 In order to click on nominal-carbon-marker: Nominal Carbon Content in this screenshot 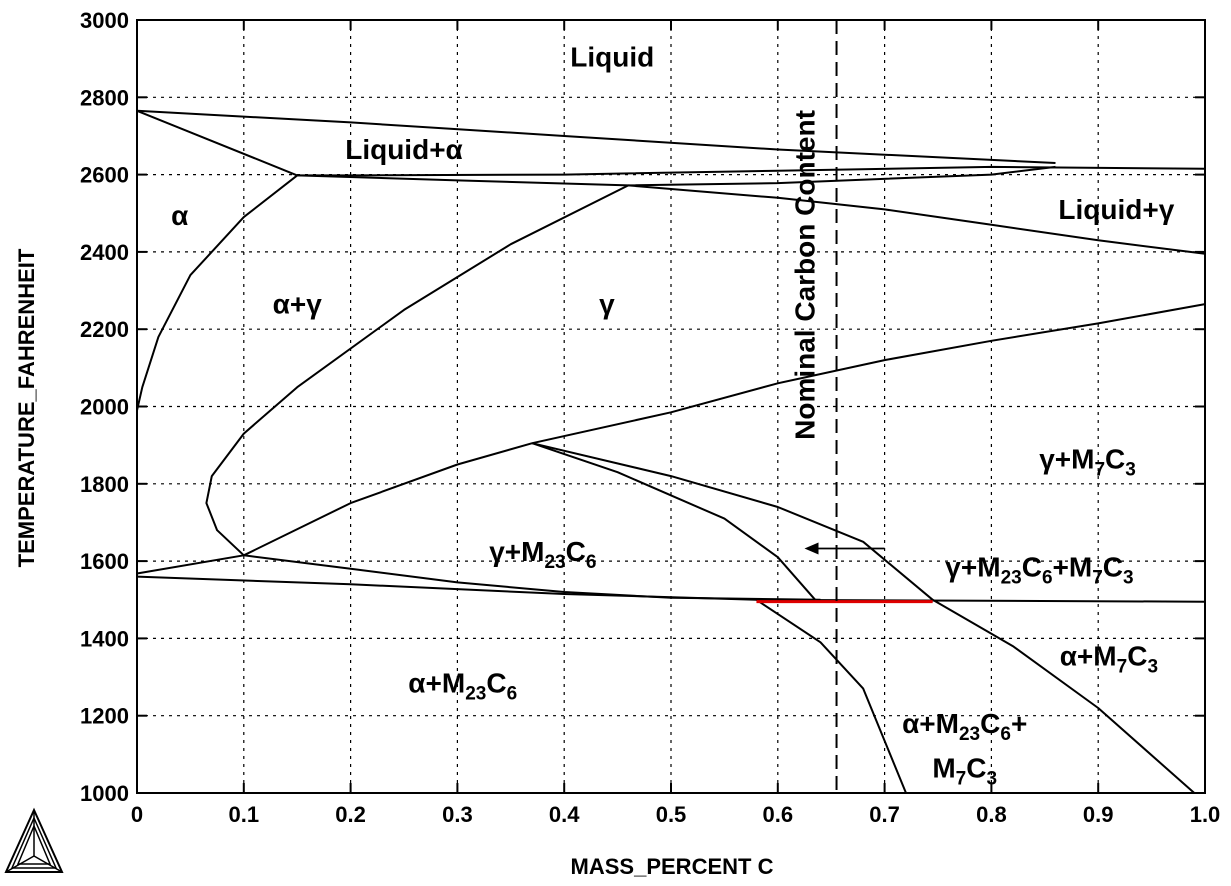, I will do `click(814, 406)`.